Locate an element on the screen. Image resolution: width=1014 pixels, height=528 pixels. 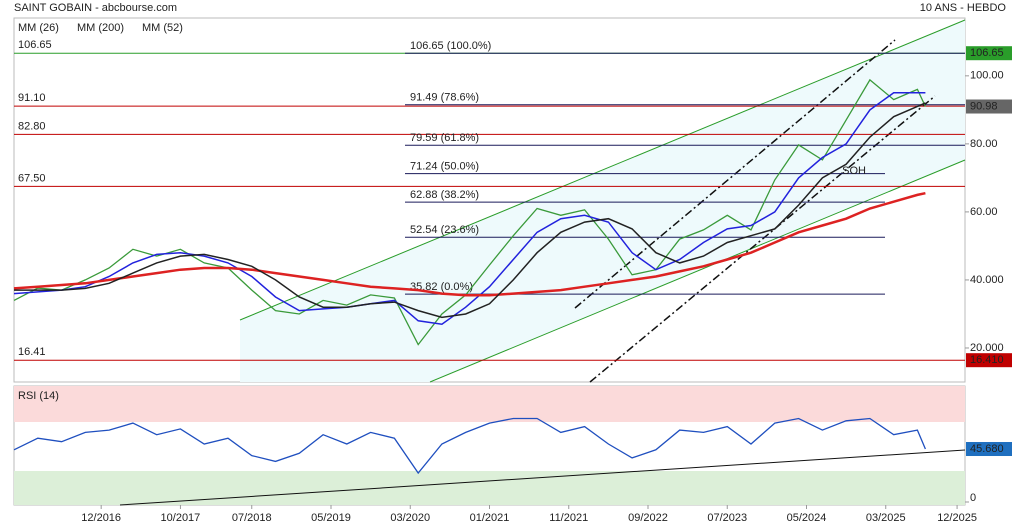
period: 10 ANS - HEBDO is located at coordinates (963, 8).